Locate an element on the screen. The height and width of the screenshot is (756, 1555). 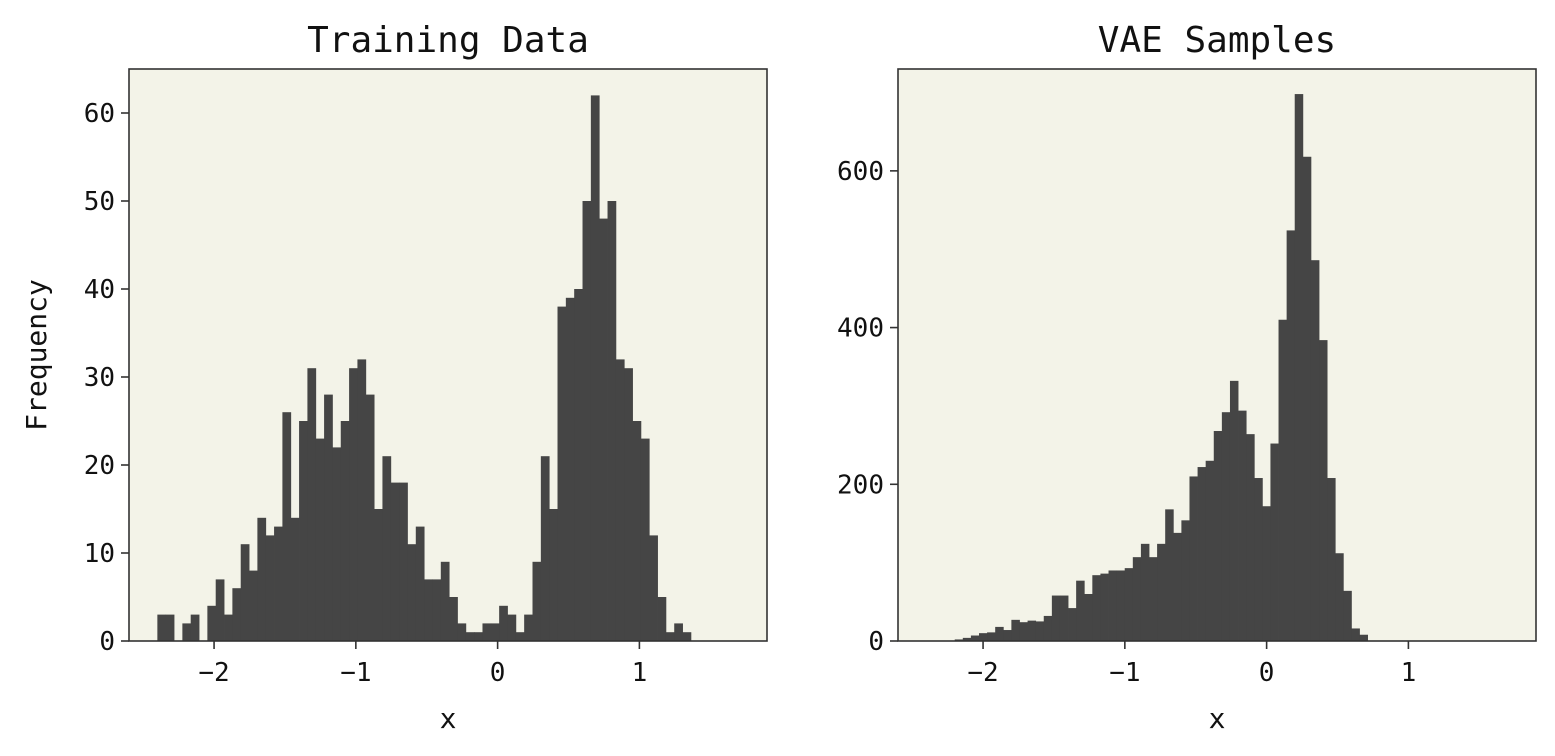
training-y-axis-label: Frequency is located at coordinates (36, 355).